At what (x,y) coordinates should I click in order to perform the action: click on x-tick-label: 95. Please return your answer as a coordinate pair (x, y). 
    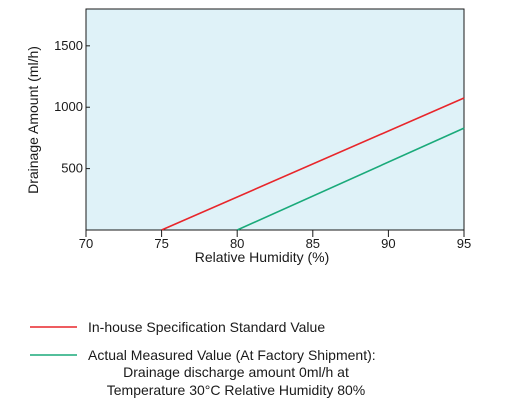
    Looking at the image, I should click on (464, 243).